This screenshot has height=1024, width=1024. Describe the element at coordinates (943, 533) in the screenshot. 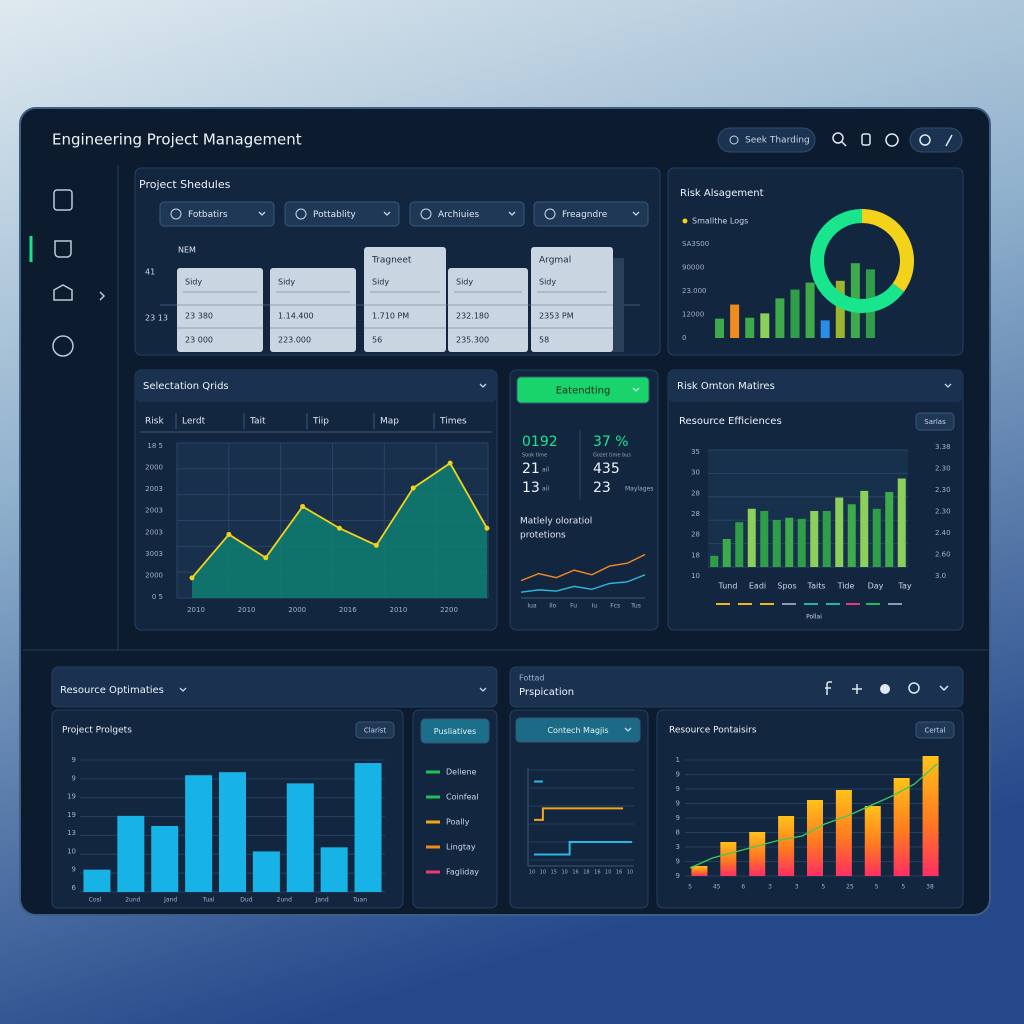

I see `y-tick-label: 2.40` at that location.